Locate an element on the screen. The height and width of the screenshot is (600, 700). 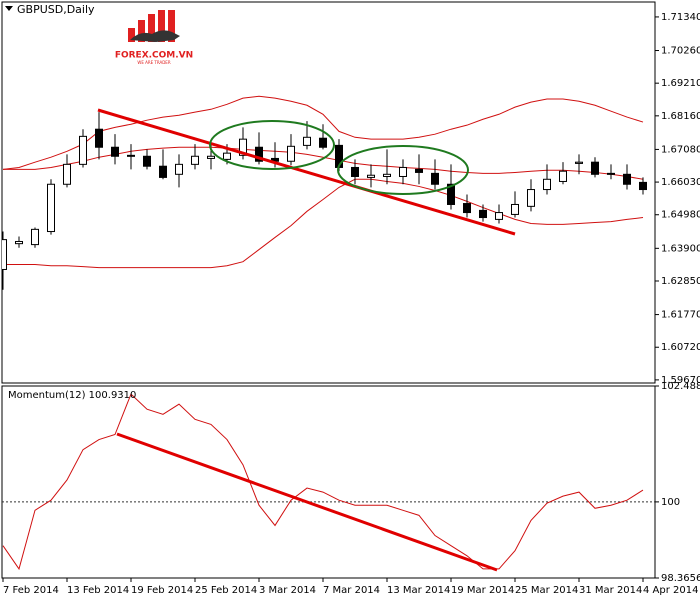
chart-title: GBPUSD,Daily is located at coordinates (56, 9).